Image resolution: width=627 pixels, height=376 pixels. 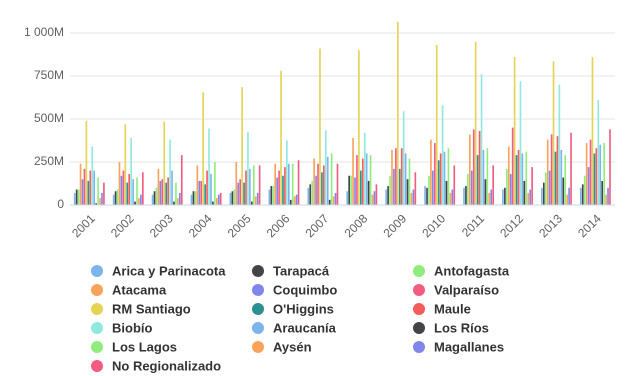 I want to click on legend-label: No Regionalizado, so click(x=166, y=365).